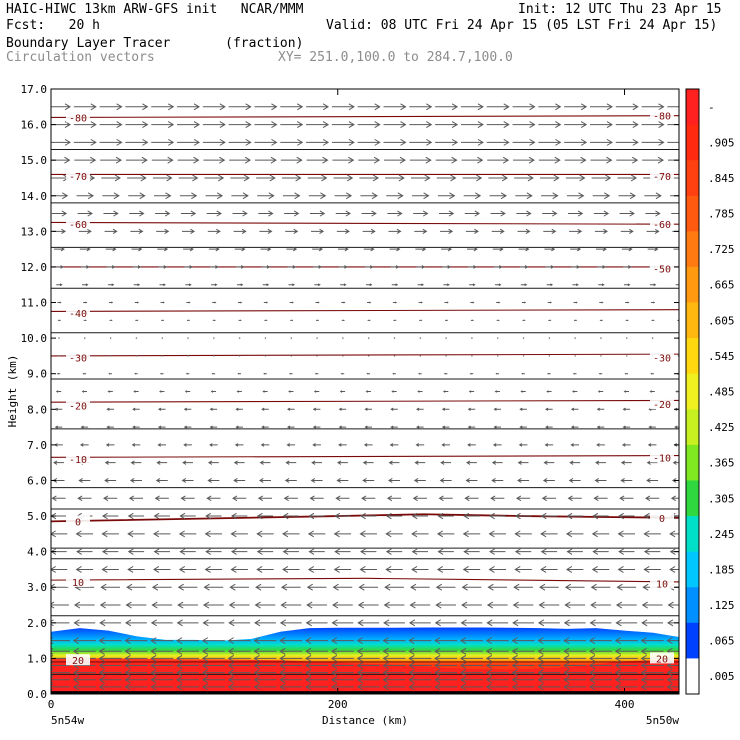  I want to click on isotherm-label-left: 20, so click(78, 661).